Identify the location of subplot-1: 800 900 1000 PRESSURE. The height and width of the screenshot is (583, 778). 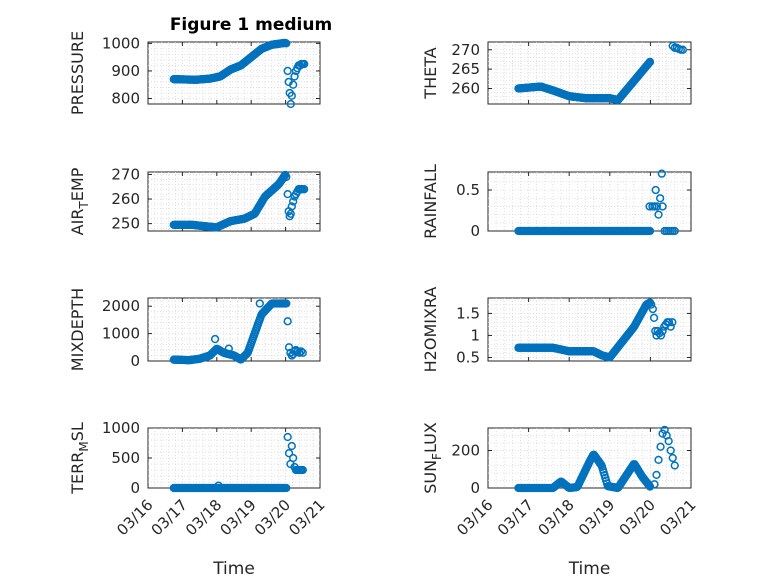
(194, 73).